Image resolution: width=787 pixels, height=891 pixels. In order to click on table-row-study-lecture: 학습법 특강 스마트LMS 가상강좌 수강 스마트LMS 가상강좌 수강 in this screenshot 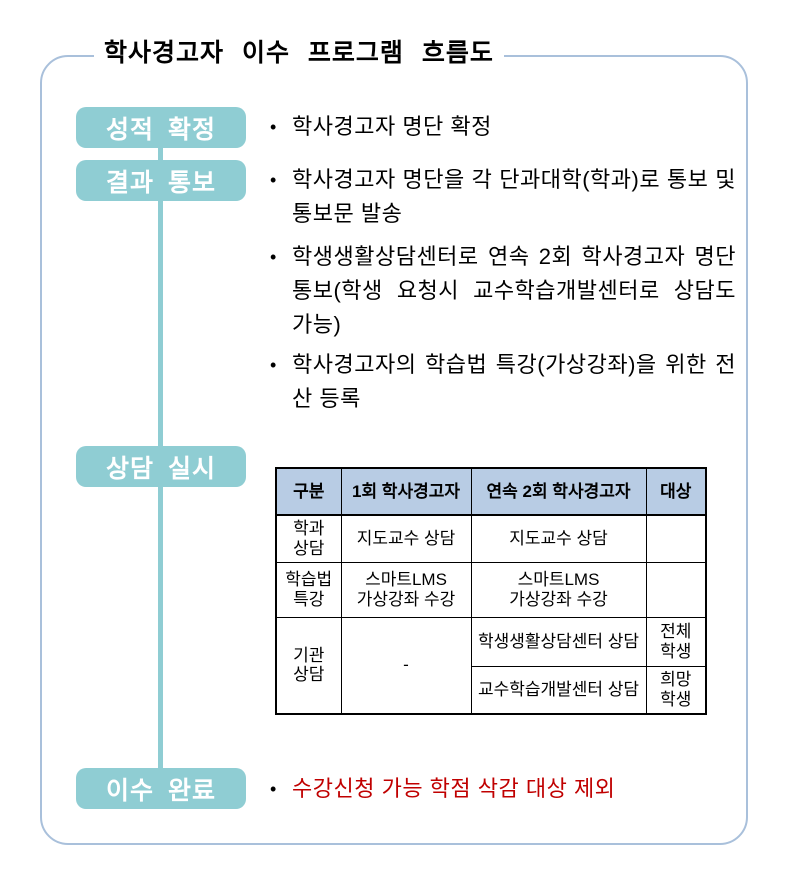, I will do `click(491, 589)`.